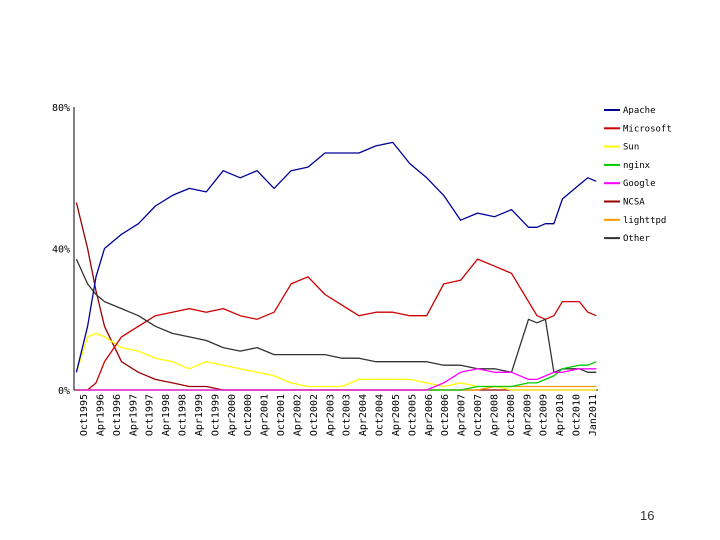 The height and width of the screenshot is (540, 720). What do you see at coordinates (637, 239) in the screenshot?
I see `legend-label: Other` at bounding box center [637, 239].